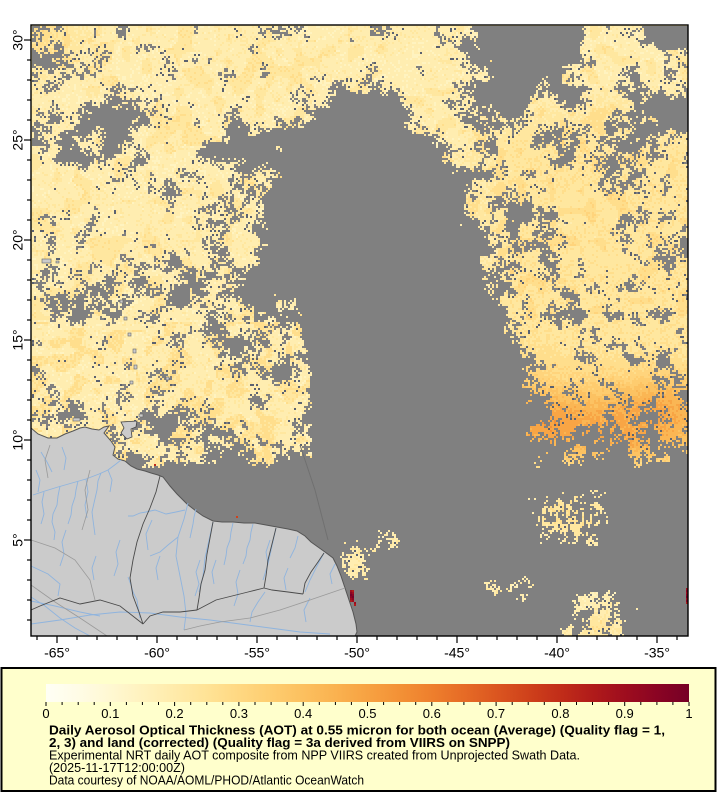  Describe the element at coordinates (432, 713) in the screenshot. I see `svg-text: 0.6` at that location.